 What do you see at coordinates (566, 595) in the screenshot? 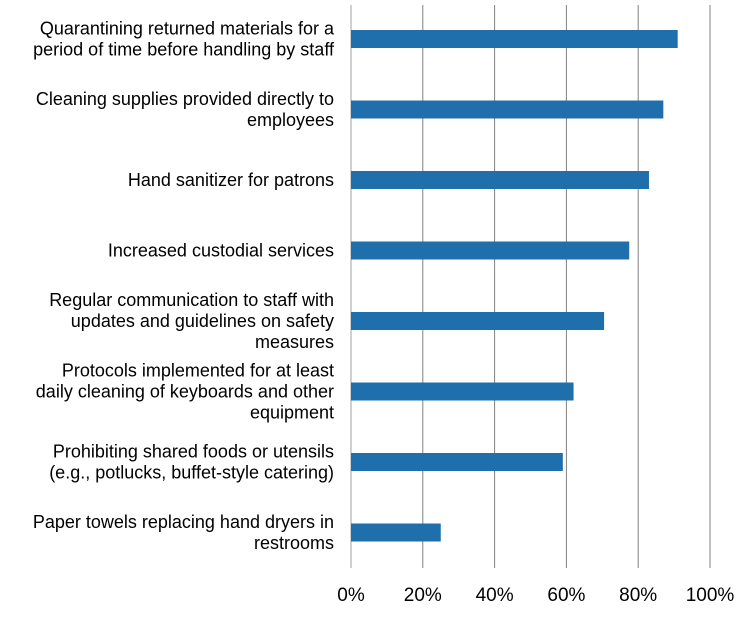
I see `x-tick-label-3: 60%` at bounding box center [566, 595].